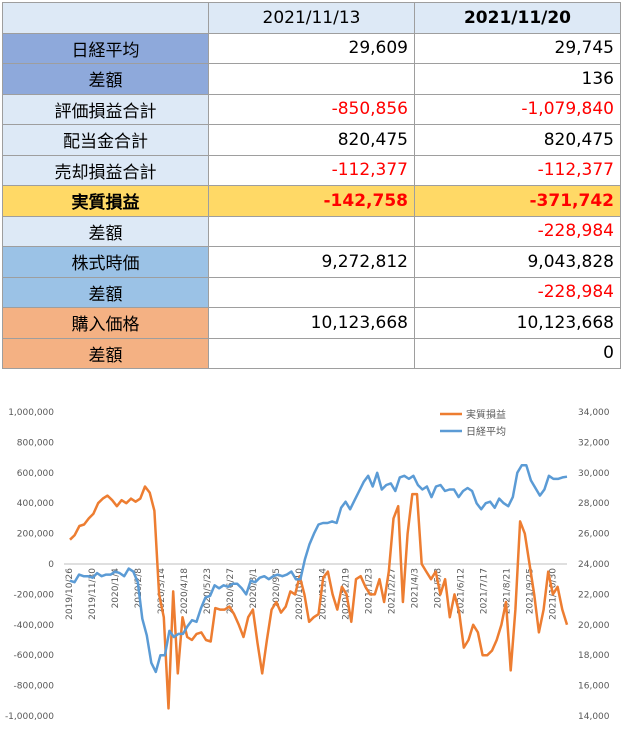 Image resolution: width=623 pixels, height=730 pixels. What do you see at coordinates (35, 504) in the screenshot?
I see `y-left-tick-label: 400,000` at bounding box center [35, 504].